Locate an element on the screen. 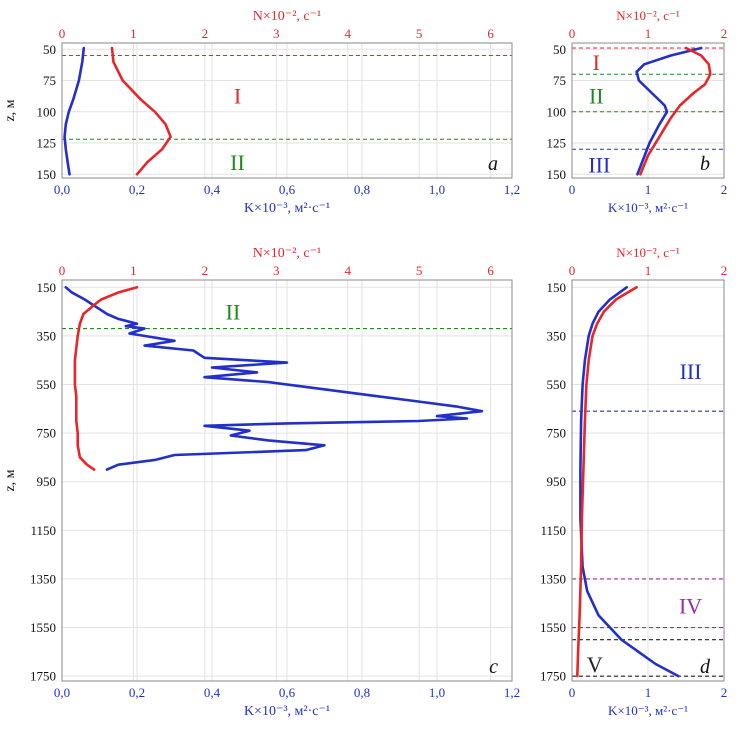  panel-letter: d is located at coordinates (705, 667).